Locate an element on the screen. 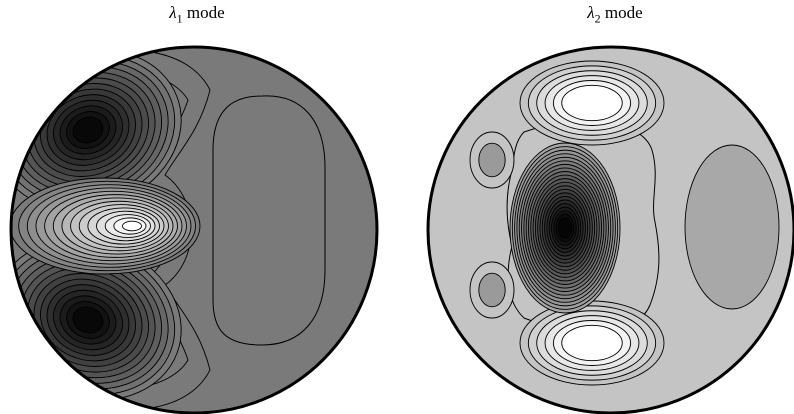  lambda2-right-lobe-contour is located at coordinates (732, 227).